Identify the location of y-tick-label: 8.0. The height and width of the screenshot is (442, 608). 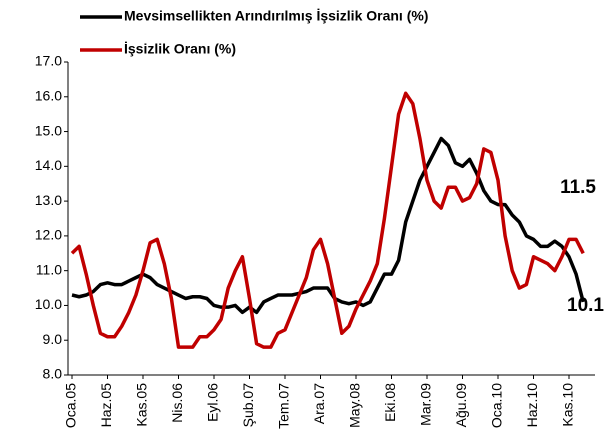
(53, 374).